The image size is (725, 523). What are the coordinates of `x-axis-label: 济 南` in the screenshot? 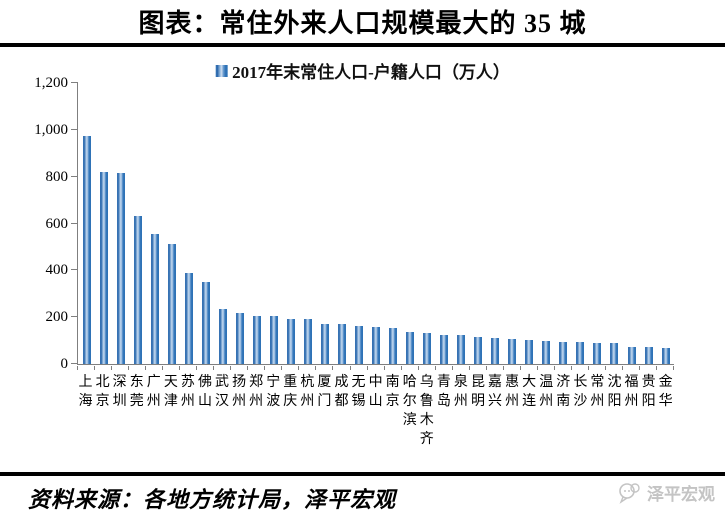 It's located at (563, 392).